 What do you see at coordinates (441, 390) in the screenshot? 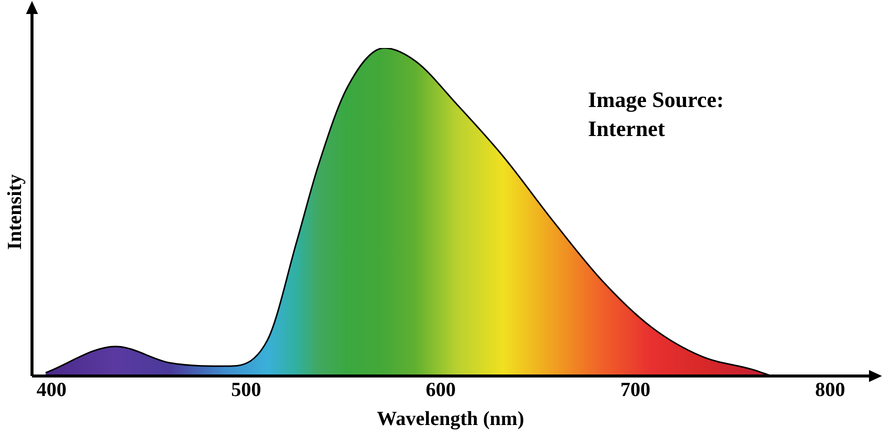
I see `x-tick-label: 600` at bounding box center [441, 390].